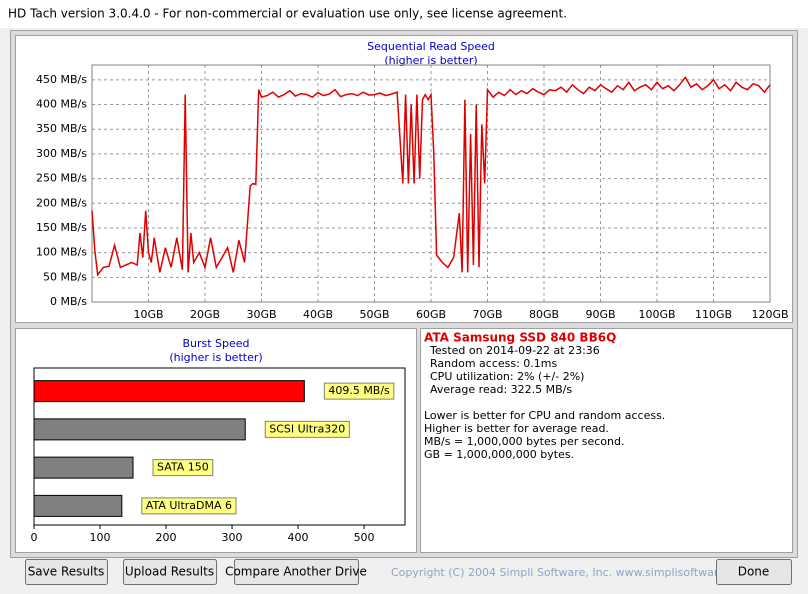  I want to click on y-tick-label: 300 MB/s, so click(61, 153).